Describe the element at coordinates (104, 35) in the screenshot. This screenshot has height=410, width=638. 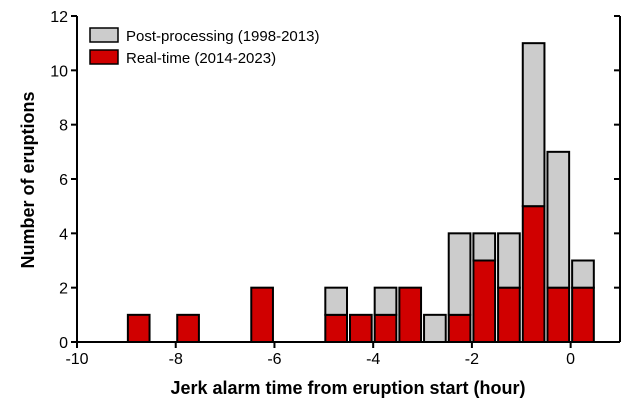
I see `legend-swatch-post-processing` at that location.